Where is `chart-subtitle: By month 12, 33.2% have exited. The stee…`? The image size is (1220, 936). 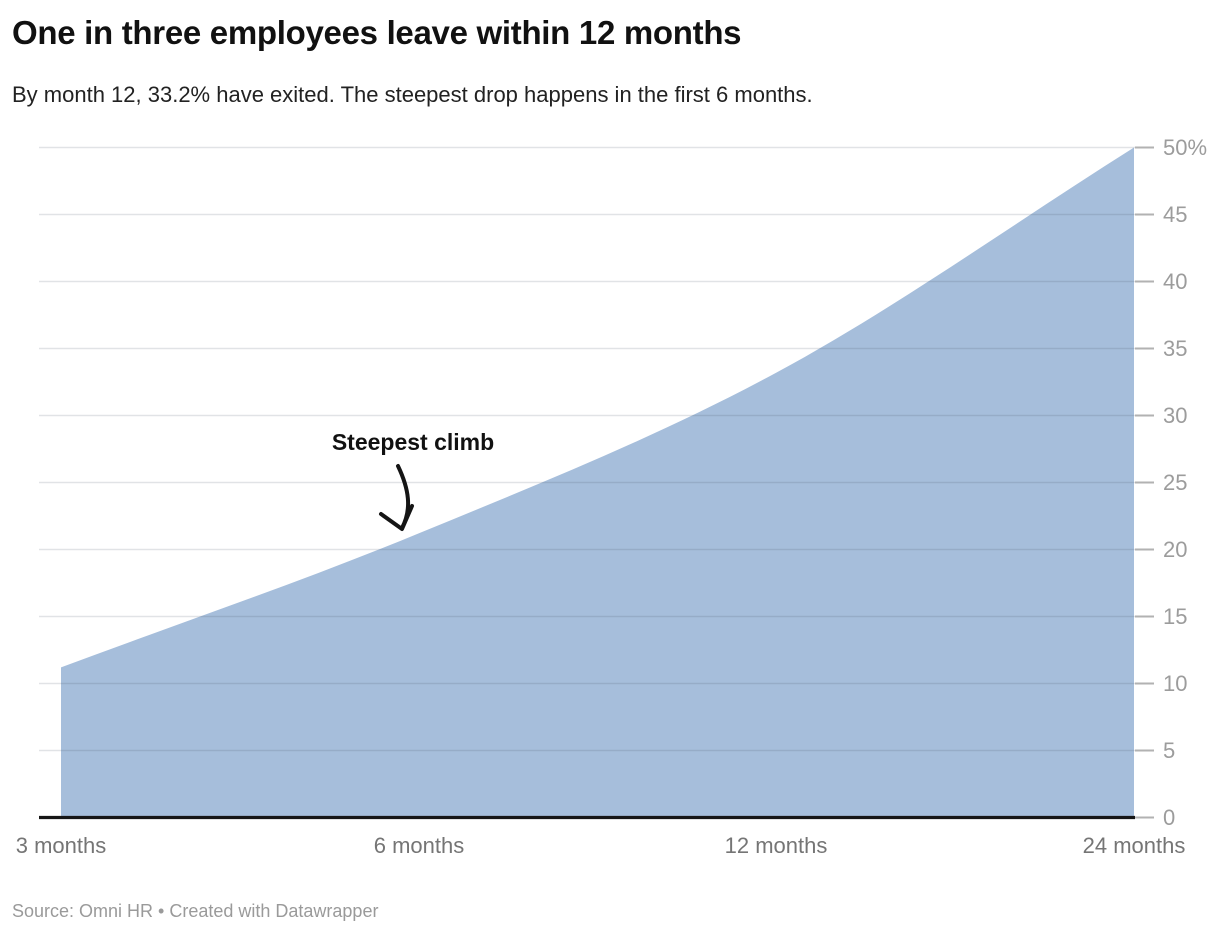
chart-subtitle: By month 12, 33.2% have exited. The stee… is located at coordinates (412, 94).